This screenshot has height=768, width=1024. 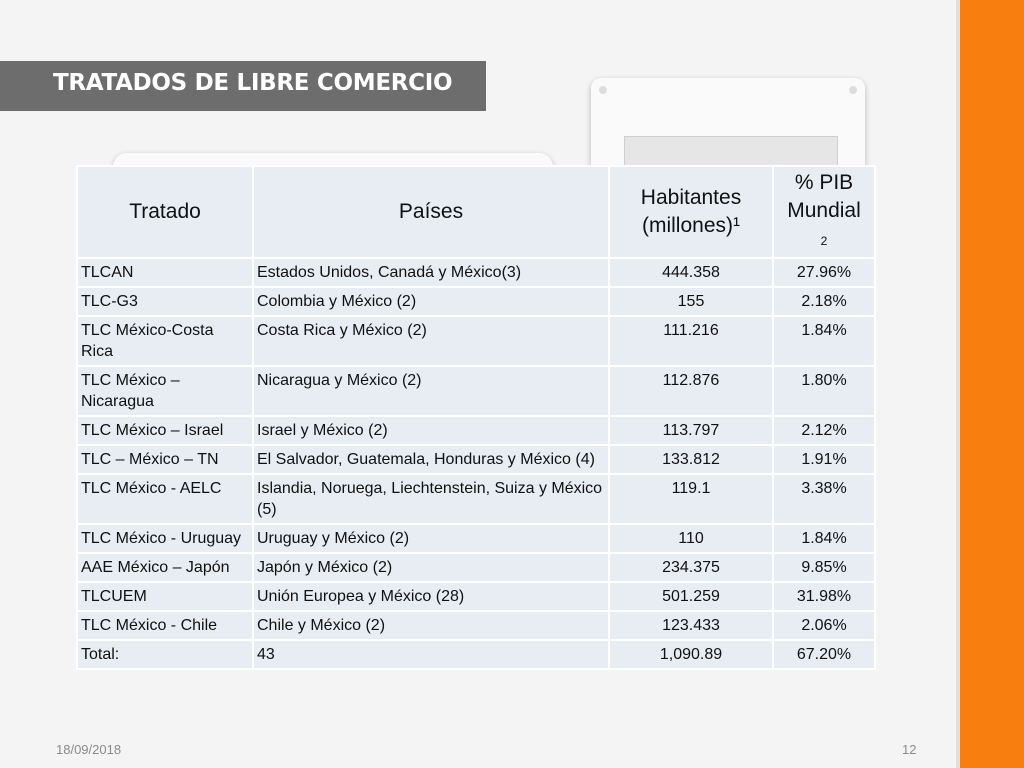 What do you see at coordinates (165, 625) in the screenshot?
I see `cell-tratado: TLC México - Chile` at bounding box center [165, 625].